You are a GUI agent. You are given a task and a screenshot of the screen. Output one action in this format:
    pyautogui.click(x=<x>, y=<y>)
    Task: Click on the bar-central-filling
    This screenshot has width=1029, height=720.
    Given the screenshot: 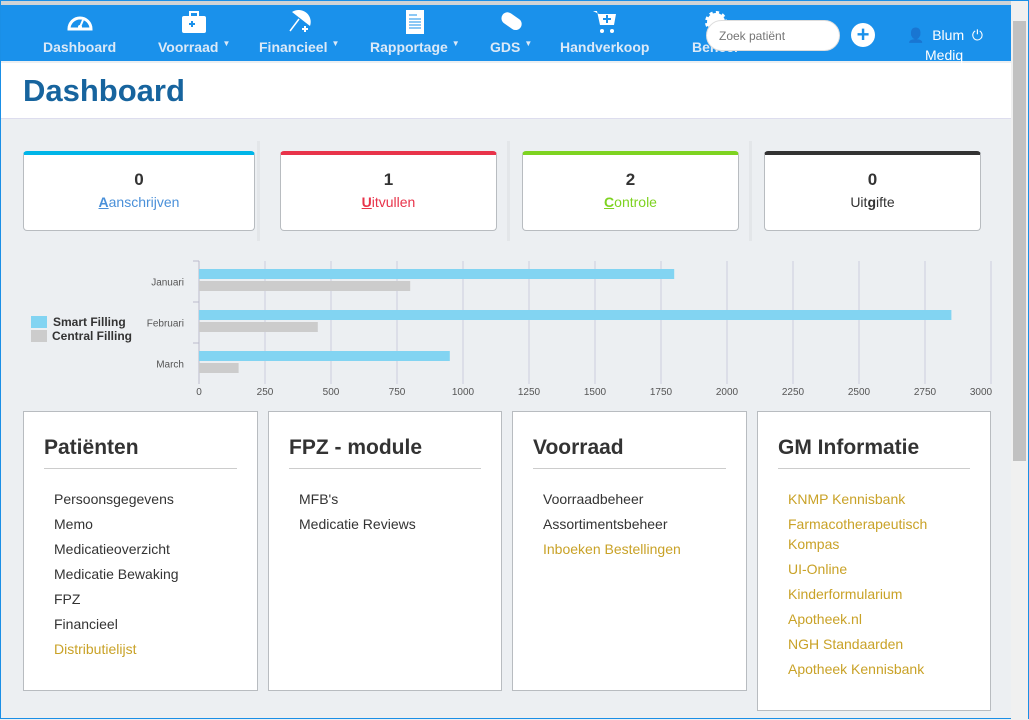 What is the action you would take?
    pyautogui.click(x=219, y=368)
    